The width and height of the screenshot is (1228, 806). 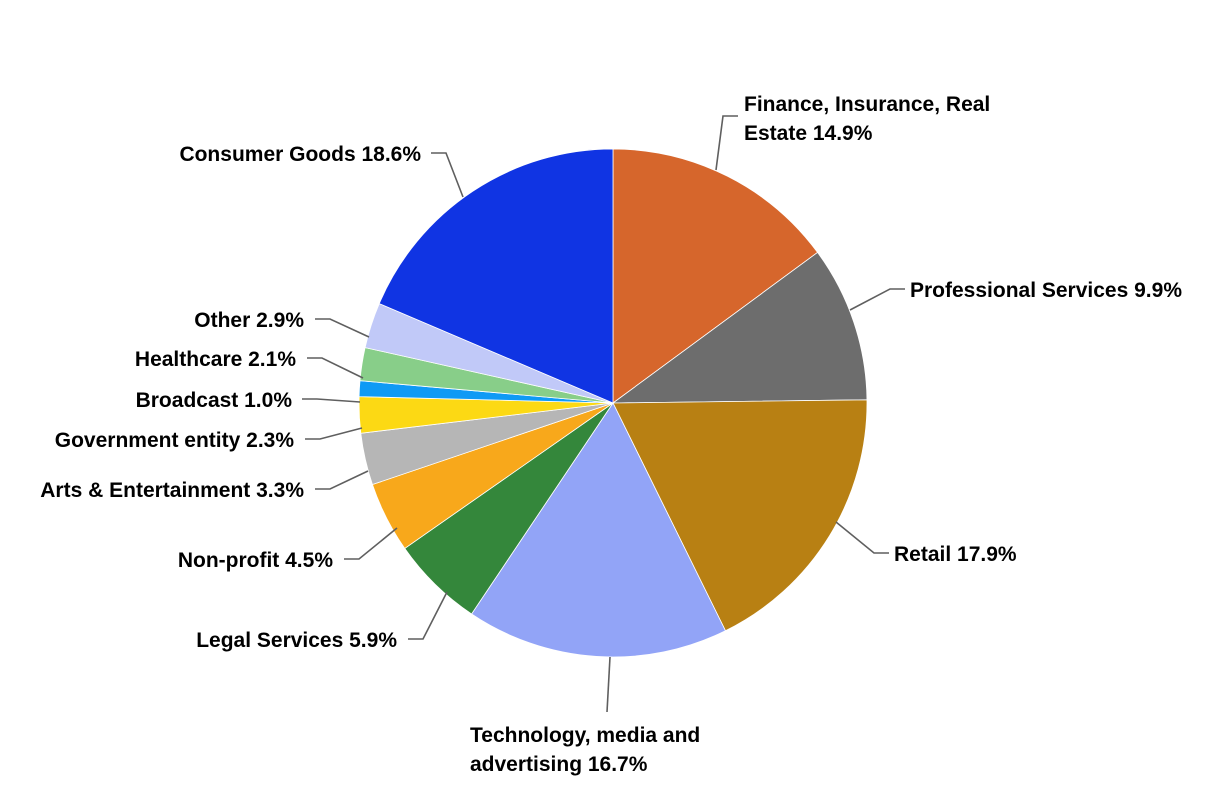 What do you see at coordinates (740, 515) in the screenshot?
I see `slice-retail` at bounding box center [740, 515].